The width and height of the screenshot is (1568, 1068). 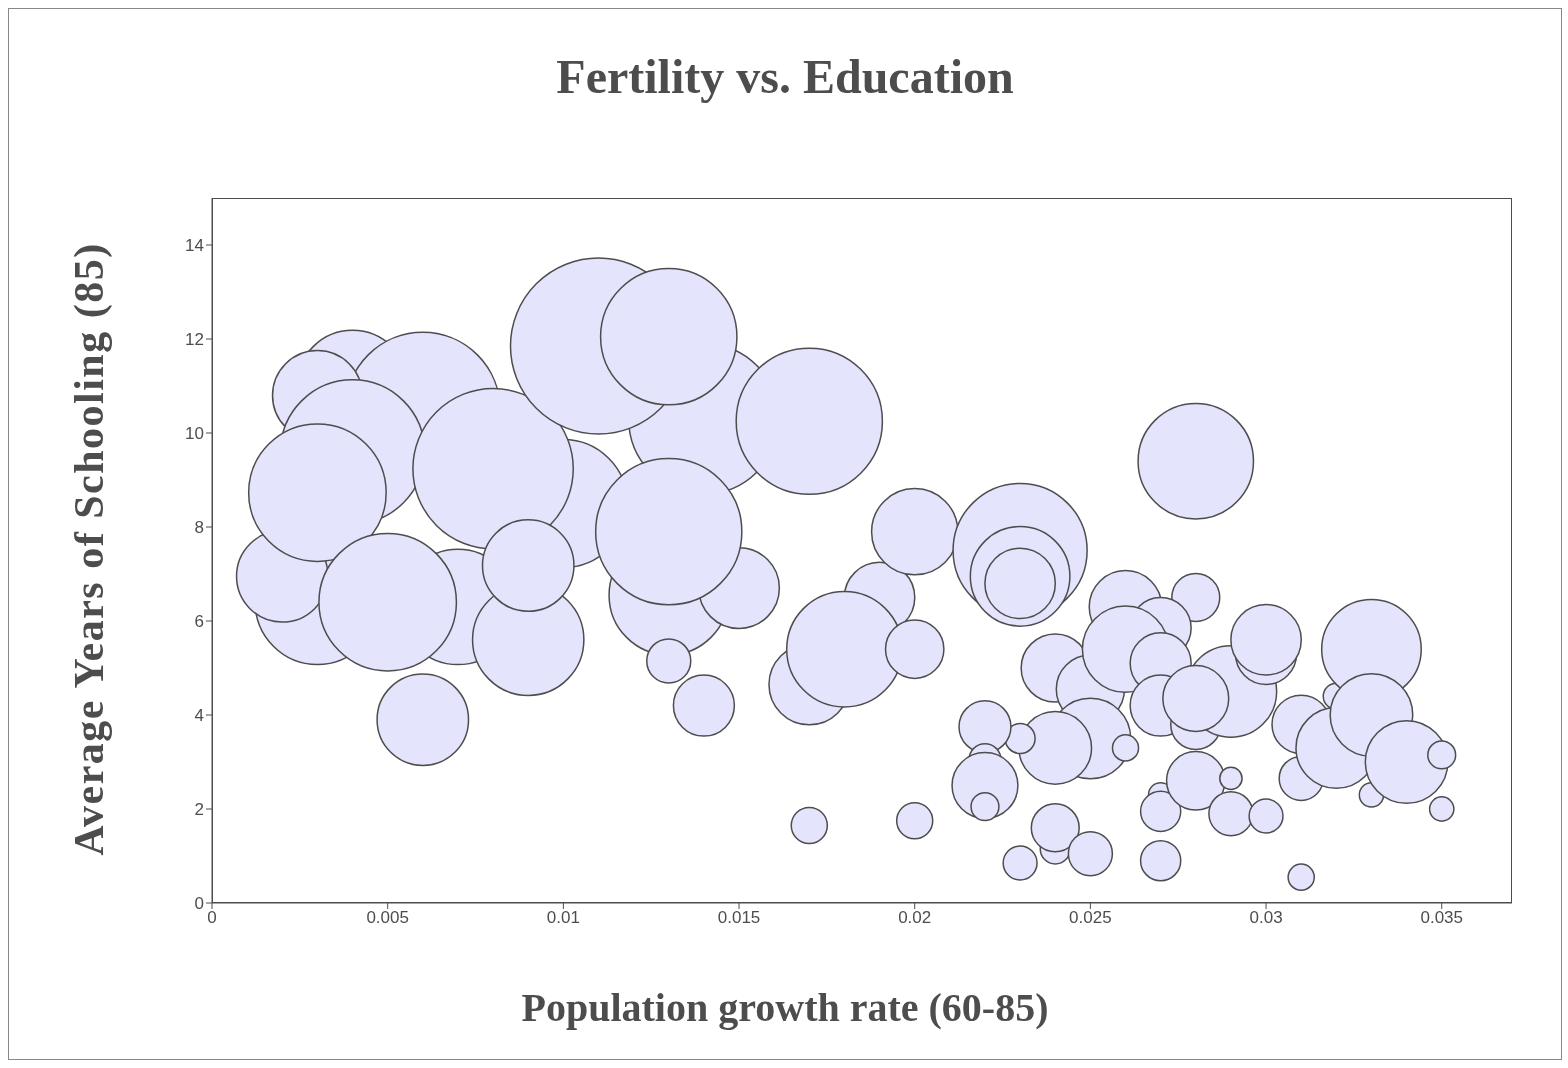 What do you see at coordinates (199, 716) in the screenshot?
I see `y-tick-label: 4` at bounding box center [199, 716].